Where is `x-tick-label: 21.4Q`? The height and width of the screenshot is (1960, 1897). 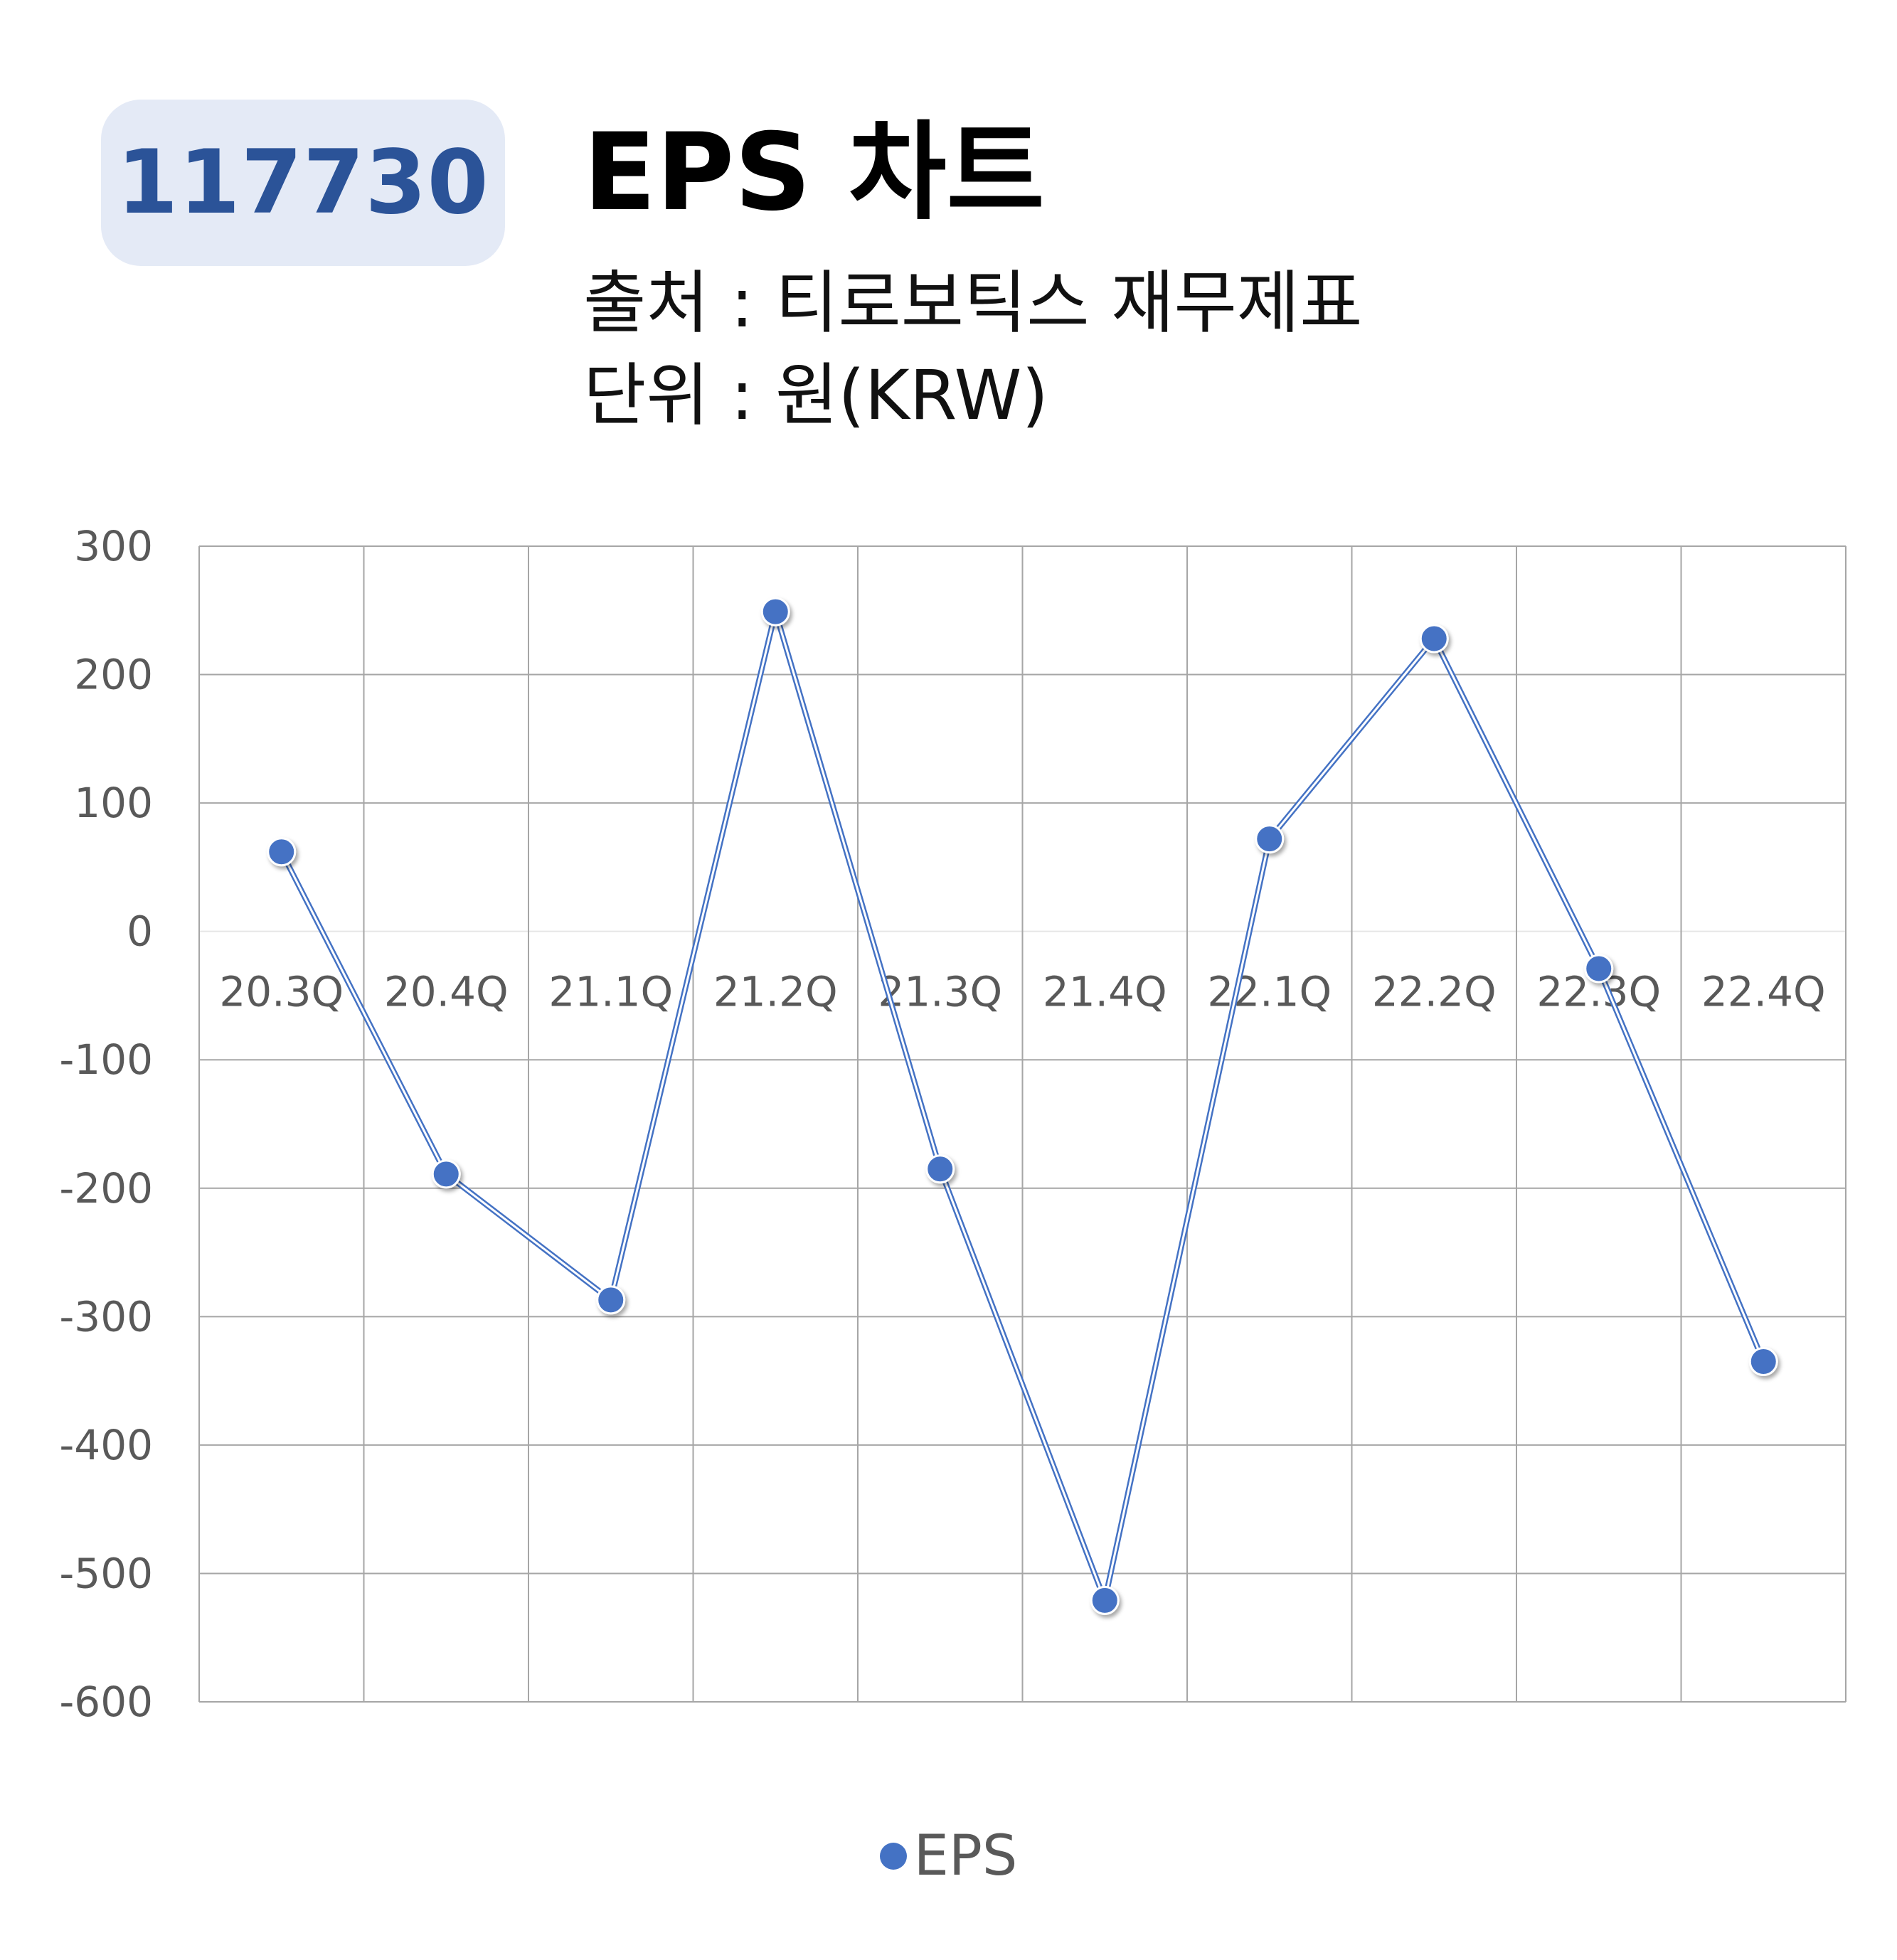
x-tick-label: 21.4Q is located at coordinates (1105, 992).